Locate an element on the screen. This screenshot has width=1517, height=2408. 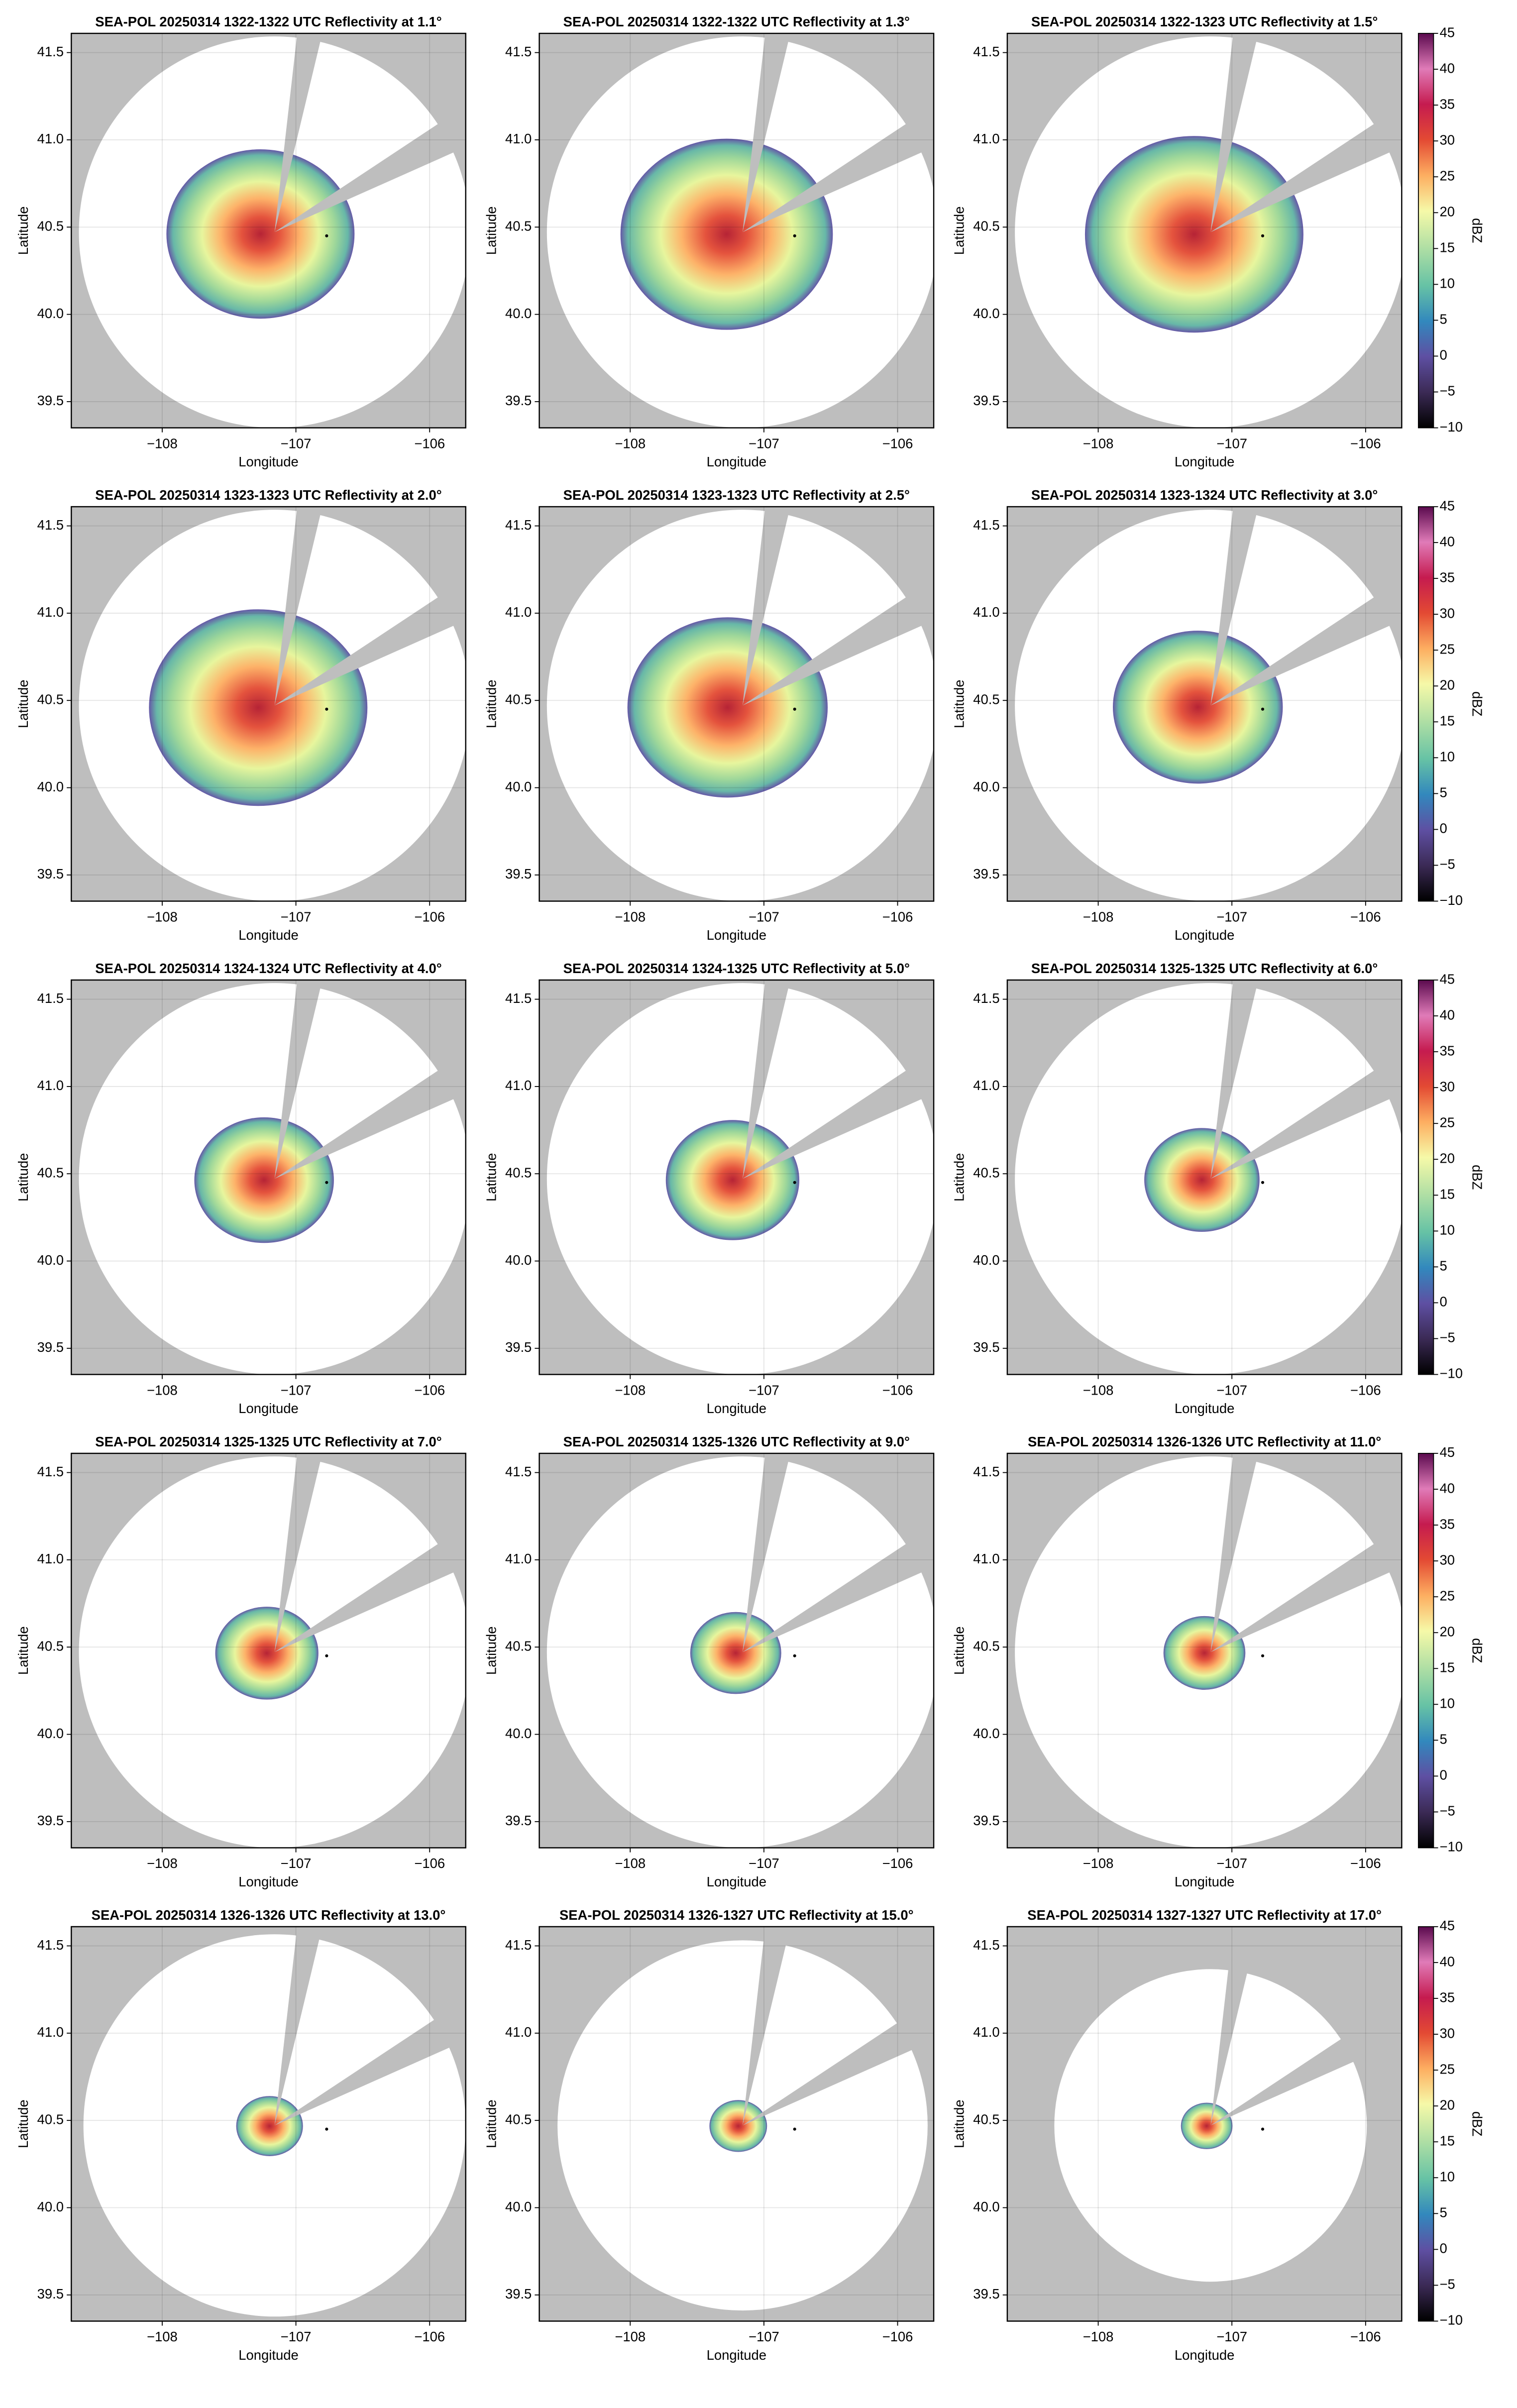
colorbar-tick-label: 15 is located at coordinates (1447, 1667).